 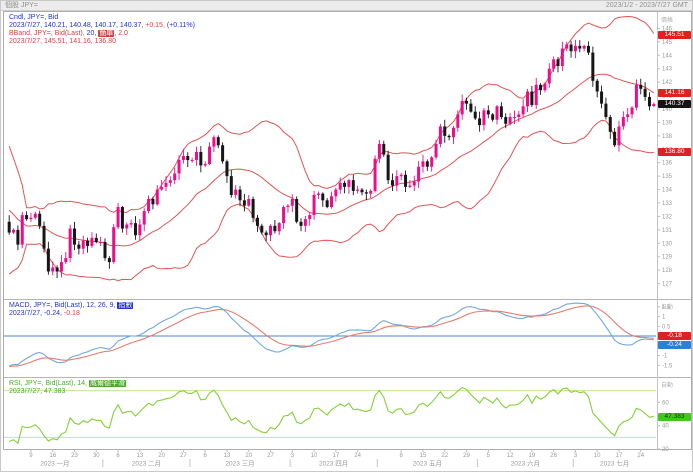 What do you see at coordinates (667, 285) in the screenshot?
I see `svg-text: 127` at bounding box center [667, 285].